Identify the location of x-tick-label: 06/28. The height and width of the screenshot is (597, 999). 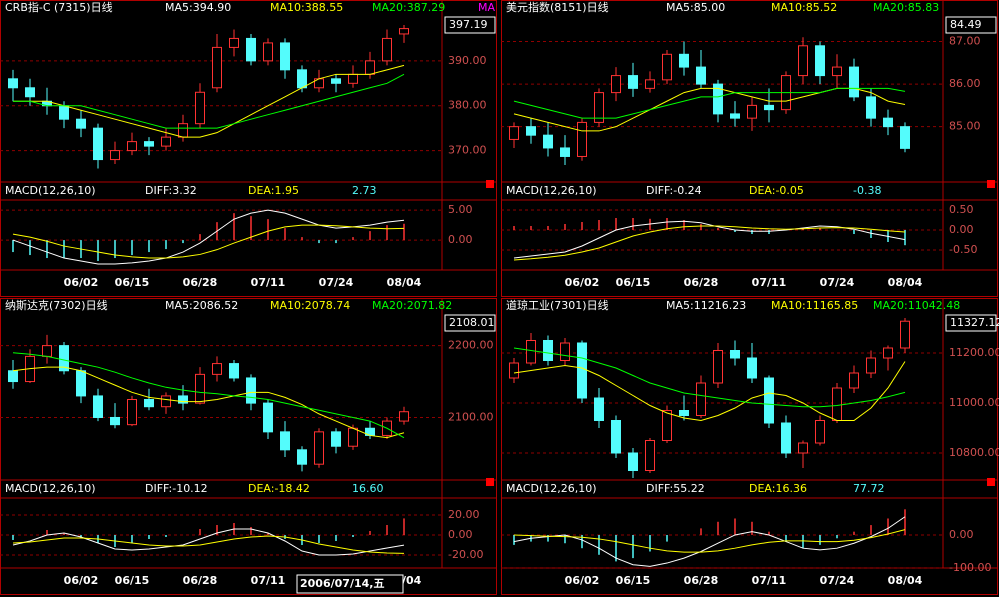
(701, 580).